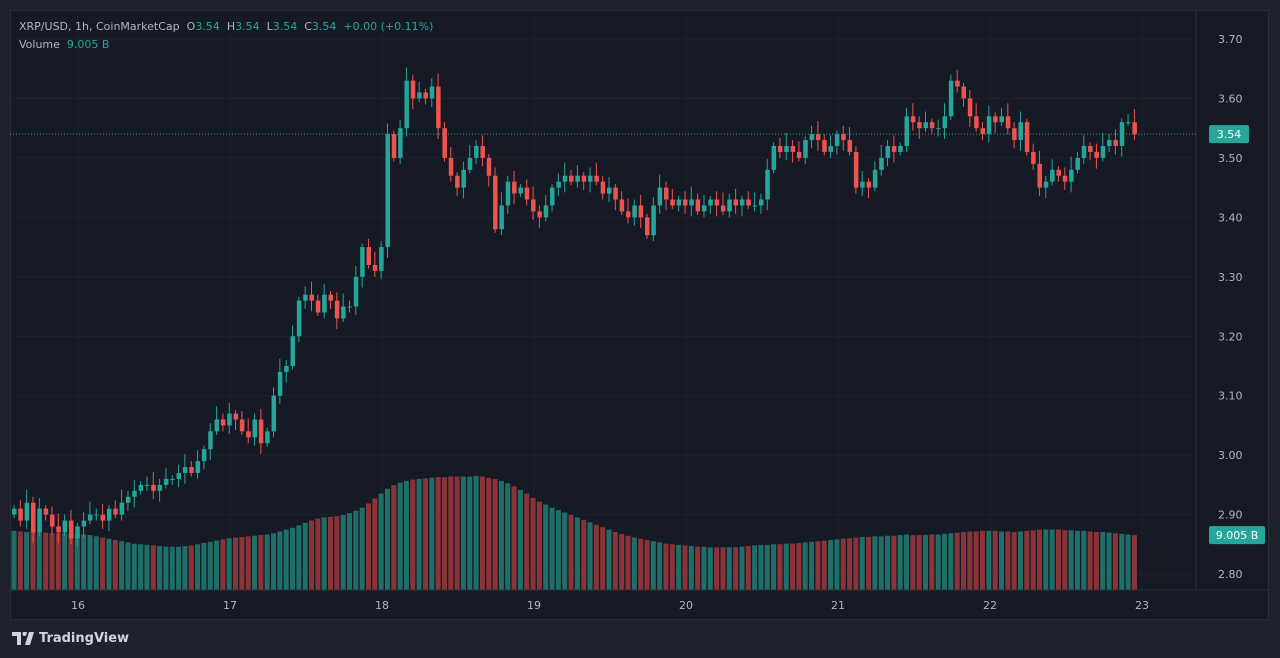 This screenshot has width=1280, height=658. What do you see at coordinates (247, 26) in the screenshot?
I see `high-value: 3.54` at bounding box center [247, 26].